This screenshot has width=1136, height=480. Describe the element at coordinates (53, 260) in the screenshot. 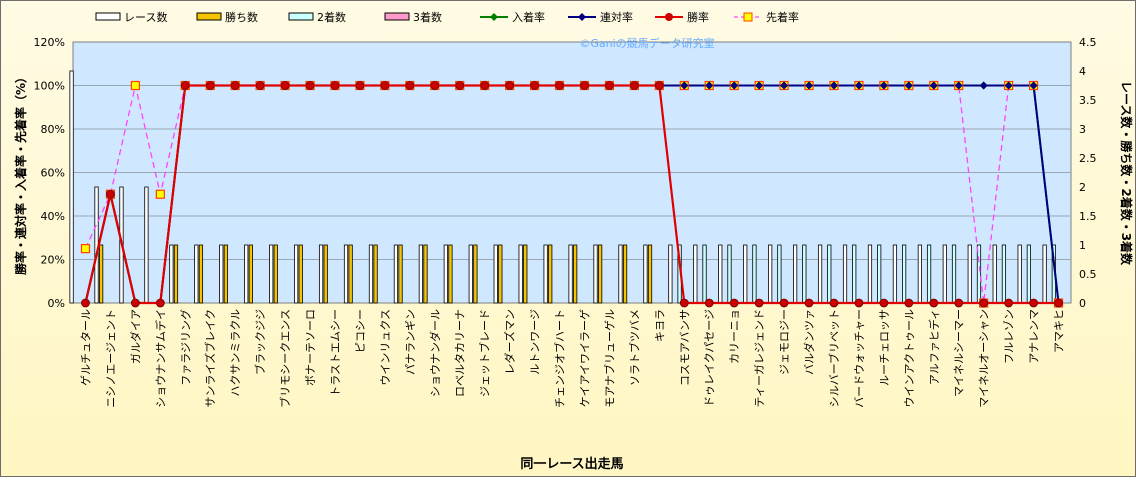

I see `left-tick-label: 20%` at that location.